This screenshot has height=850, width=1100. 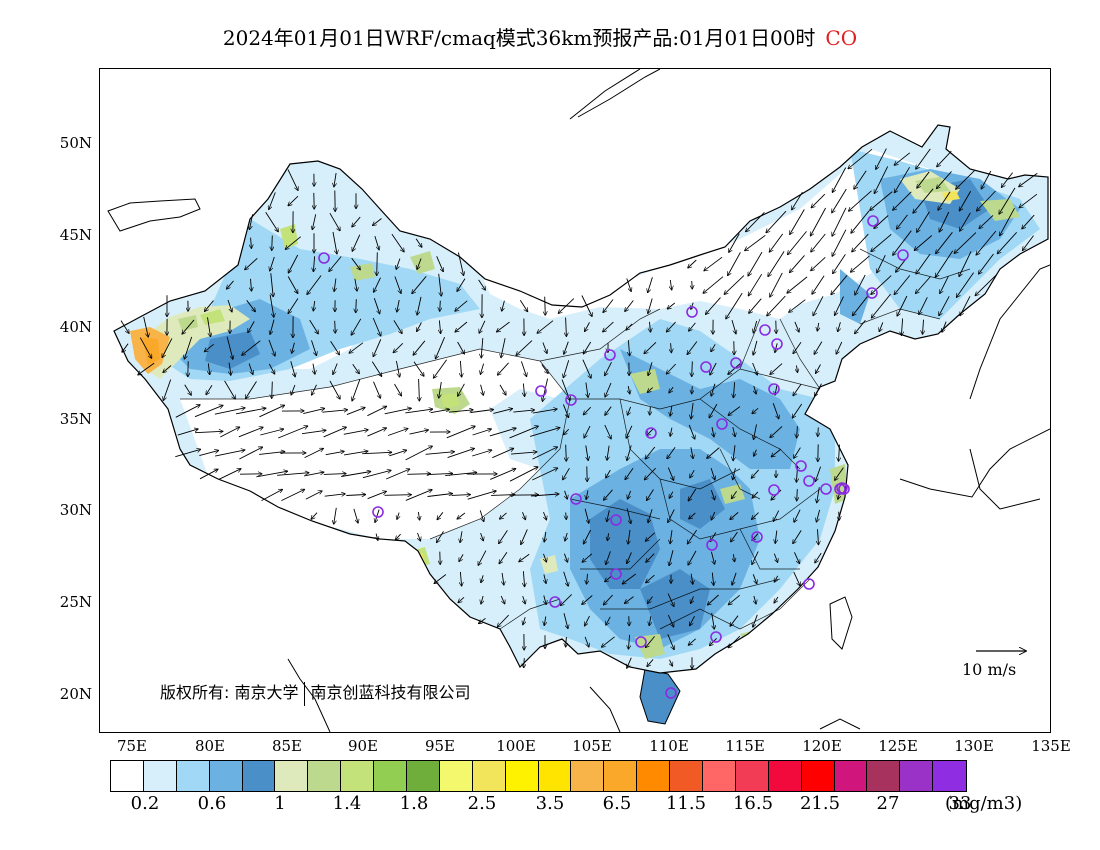 I want to click on colorbar-tick-label: 0.6, so click(x=212, y=803).